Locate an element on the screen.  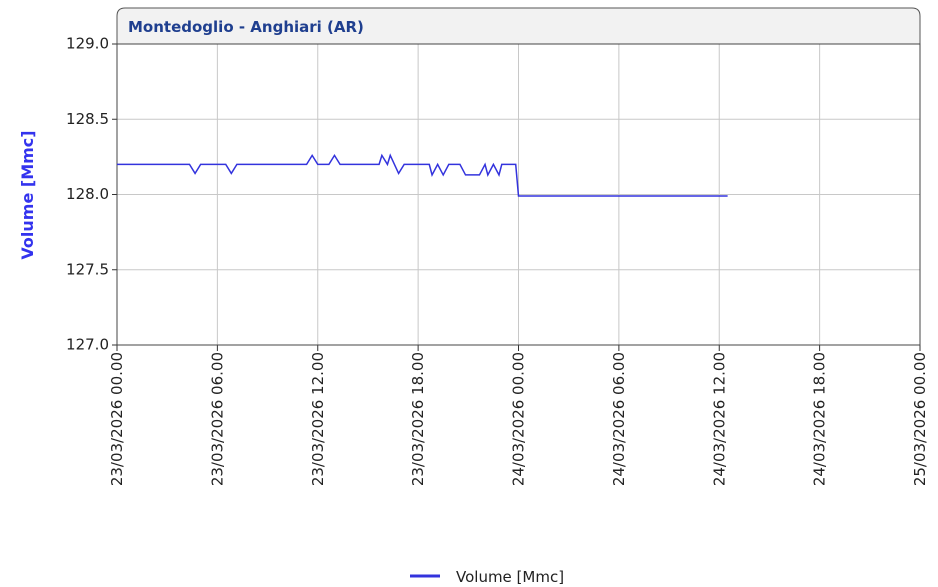
x-tick-label: 23/03/2026 12.00 is located at coordinates (318, 419).